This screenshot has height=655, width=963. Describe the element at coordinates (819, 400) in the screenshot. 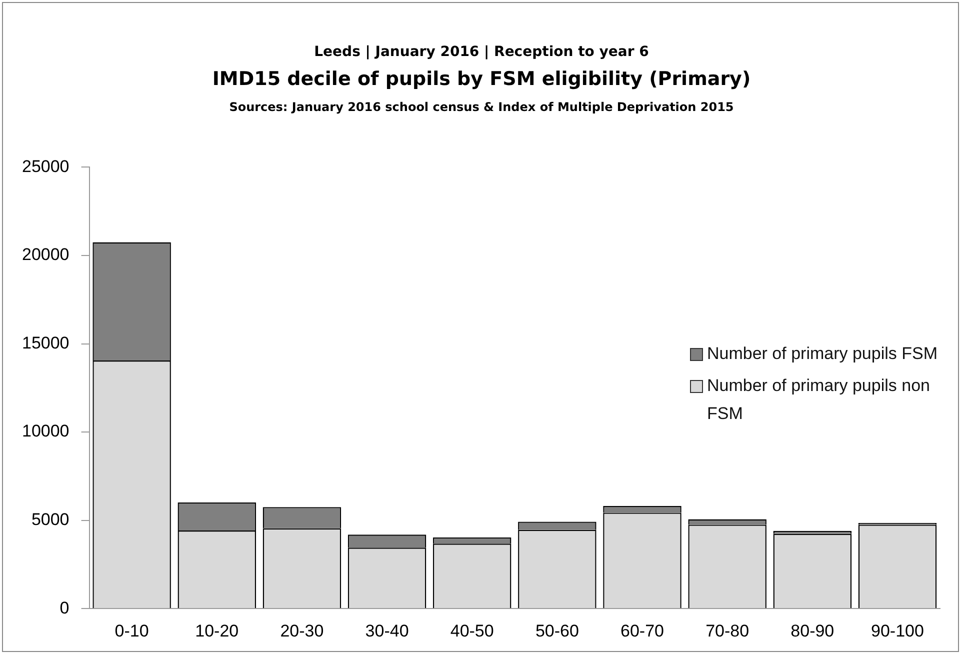

I see `legend-label: Number of primary pupils non FSM` at that location.